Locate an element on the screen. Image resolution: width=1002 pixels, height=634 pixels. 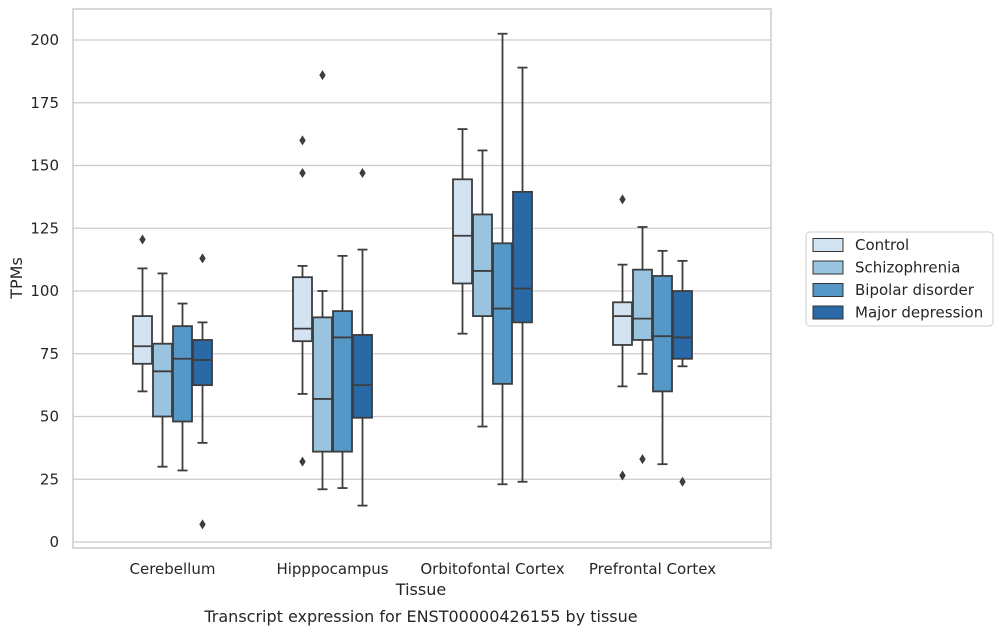
y-tick-label: 0 is located at coordinates (54, 542).